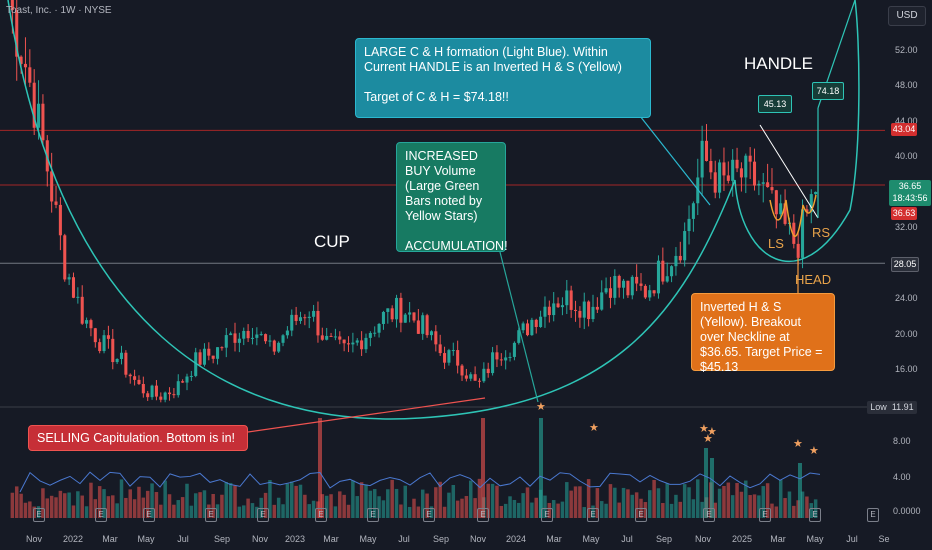  Describe the element at coordinates (828, 91) in the screenshot. I see `target-ch-box: 74.18` at that location.